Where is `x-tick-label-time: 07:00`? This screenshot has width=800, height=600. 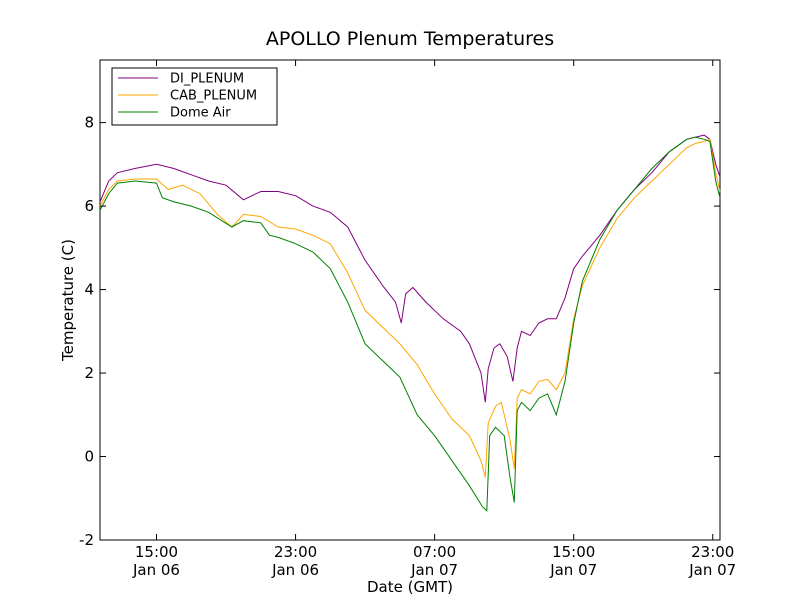
x-tick-label-time: 07:00 is located at coordinates (434, 552).